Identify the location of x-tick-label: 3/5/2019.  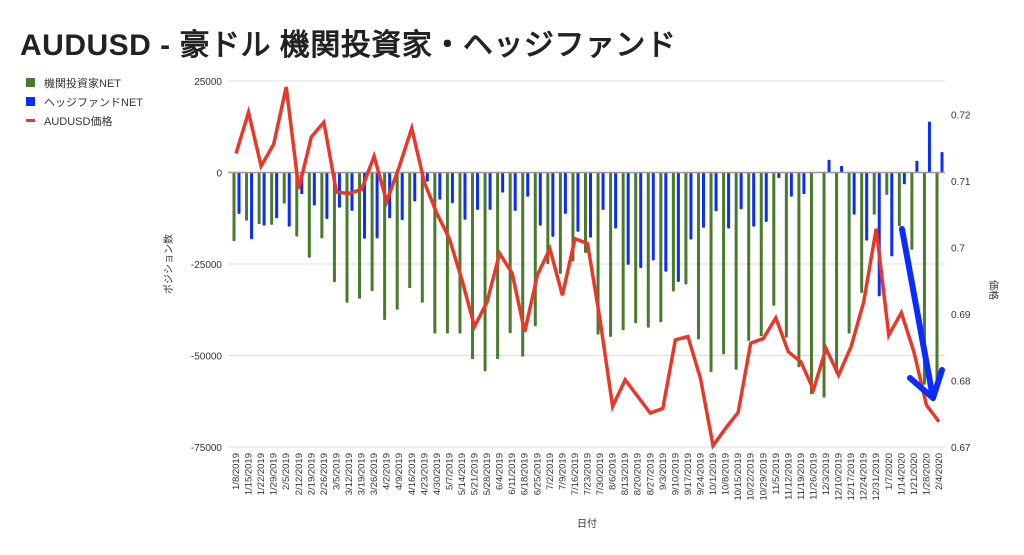
(336, 471).